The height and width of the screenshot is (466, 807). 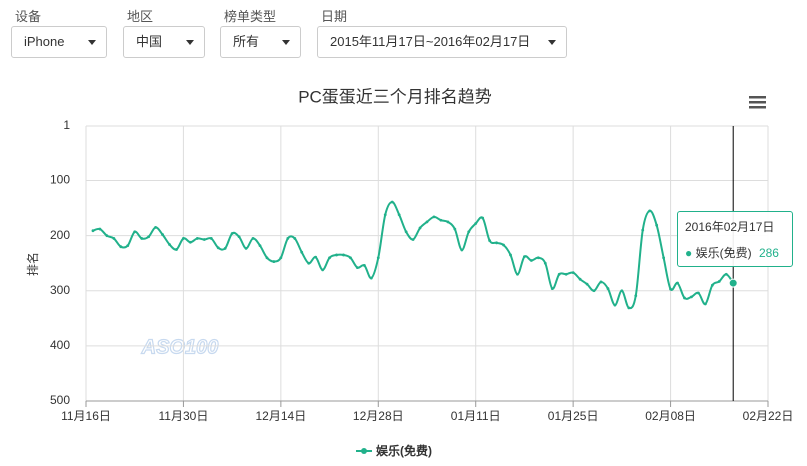 I want to click on filter-select: 中国, so click(x=164, y=42).